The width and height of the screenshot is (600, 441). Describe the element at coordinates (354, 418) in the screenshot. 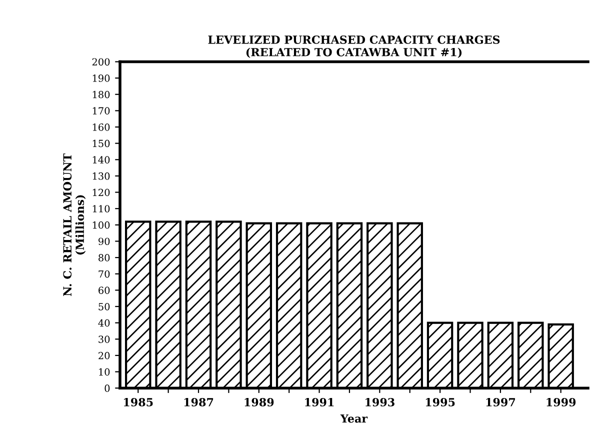

I see `x-axis-title: Year` at that location.